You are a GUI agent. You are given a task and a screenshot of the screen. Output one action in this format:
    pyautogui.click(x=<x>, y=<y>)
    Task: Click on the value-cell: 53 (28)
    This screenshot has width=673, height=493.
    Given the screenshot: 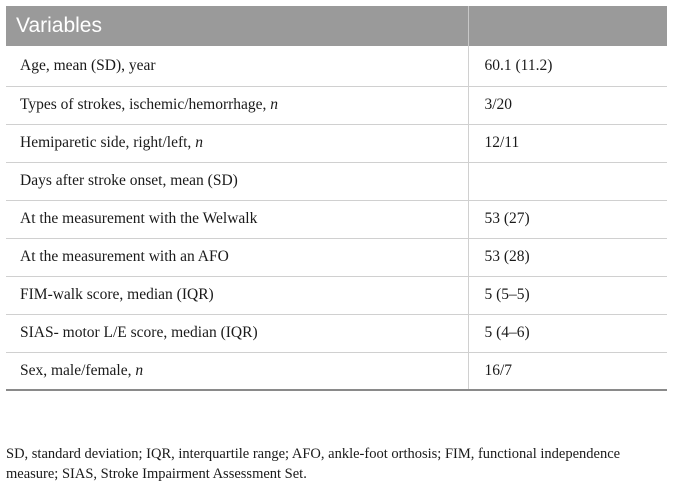 What is the action you would take?
    pyautogui.click(x=567, y=257)
    